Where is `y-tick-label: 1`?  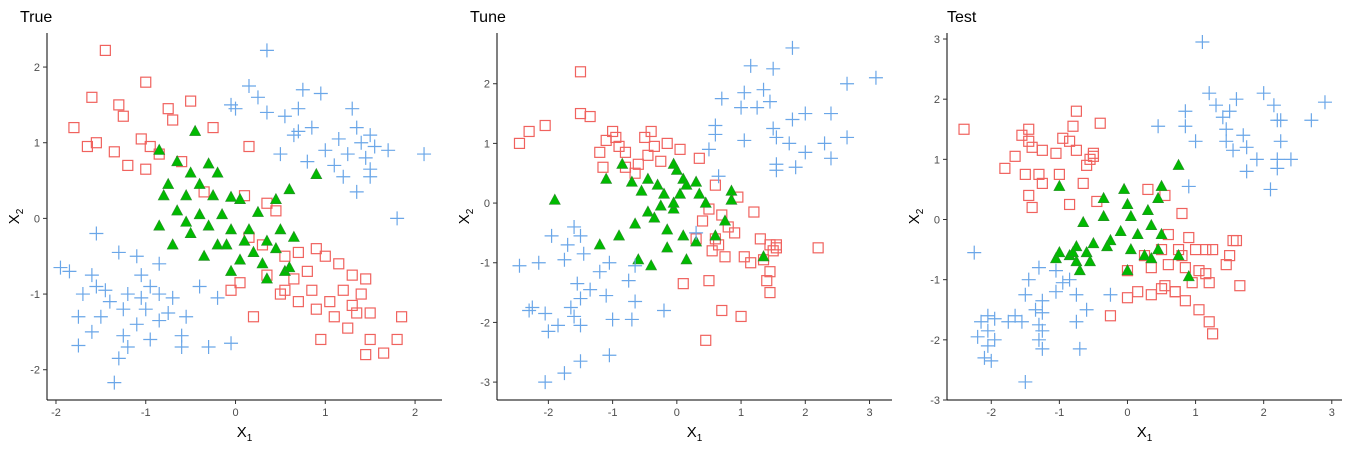 y-tick-label: 1 is located at coordinates (937, 160).